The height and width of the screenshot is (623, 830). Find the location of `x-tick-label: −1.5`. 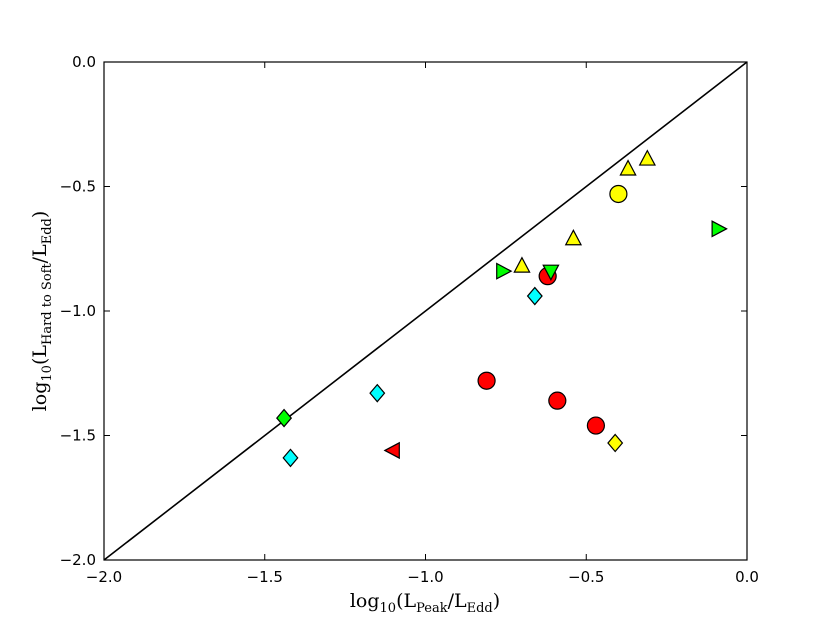

x-tick-label: −1.5 is located at coordinates (265, 577).